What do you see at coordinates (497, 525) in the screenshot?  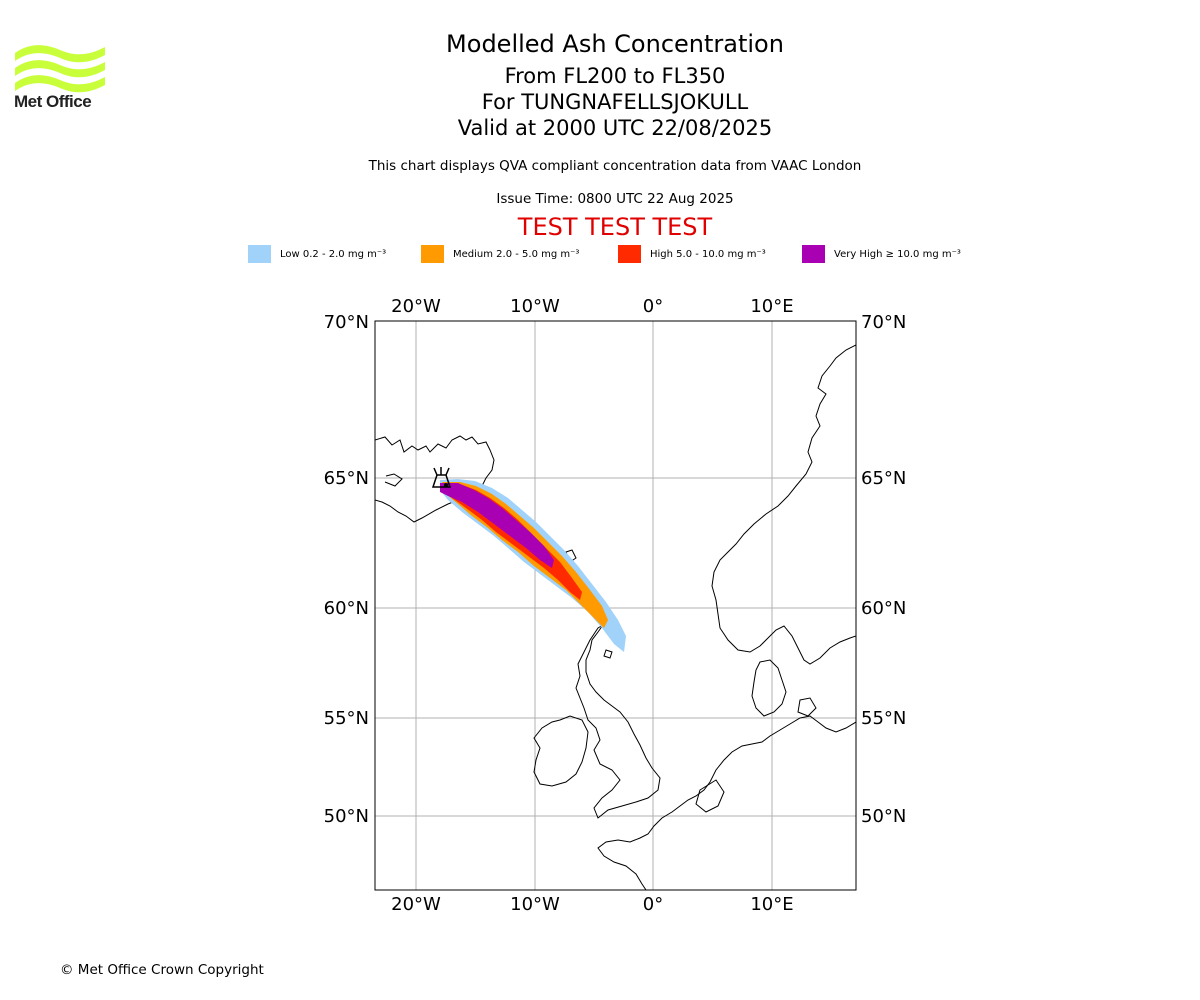 I see `plume-very-high` at bounding box center [497, 525].